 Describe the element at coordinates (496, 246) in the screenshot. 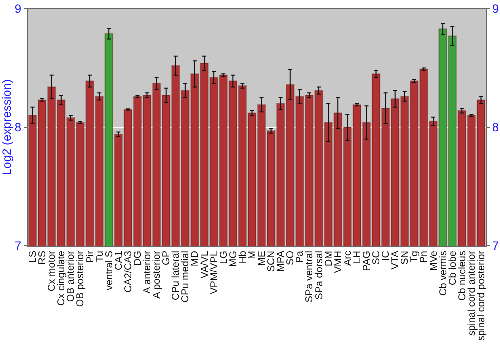

I see `y2-tick-label: 7` at that location.